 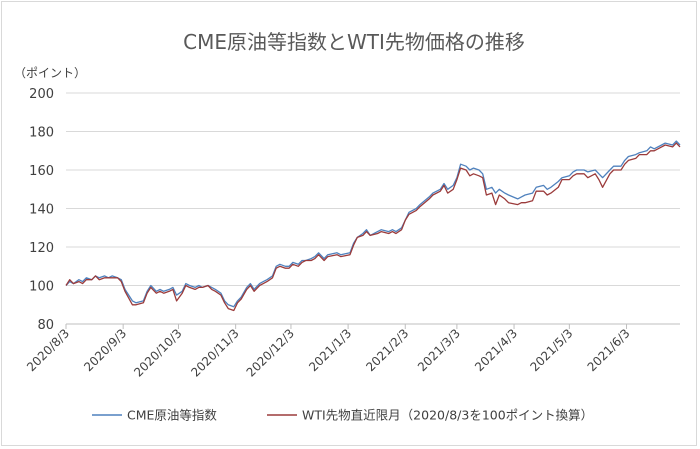 I want to click on y-axis-unit-label: （ポイント）, so click(x=50, y=73).